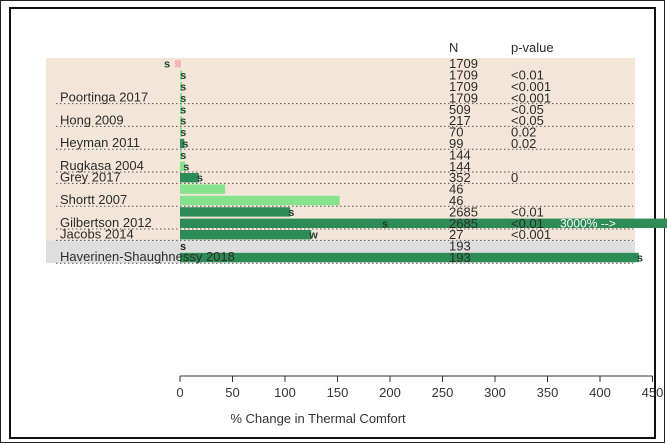  I want to click on overflow-note: 3000% -->, so click(588, 223).